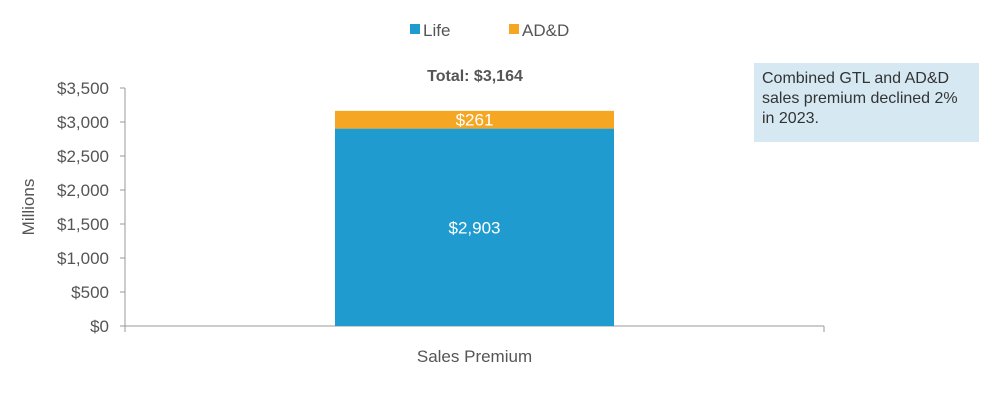 The width and height of the screenshot is (1000, 405). Describe the element at coordinates (99, 326) in the screenshot. I see `y-tick-label: $0` at that location.